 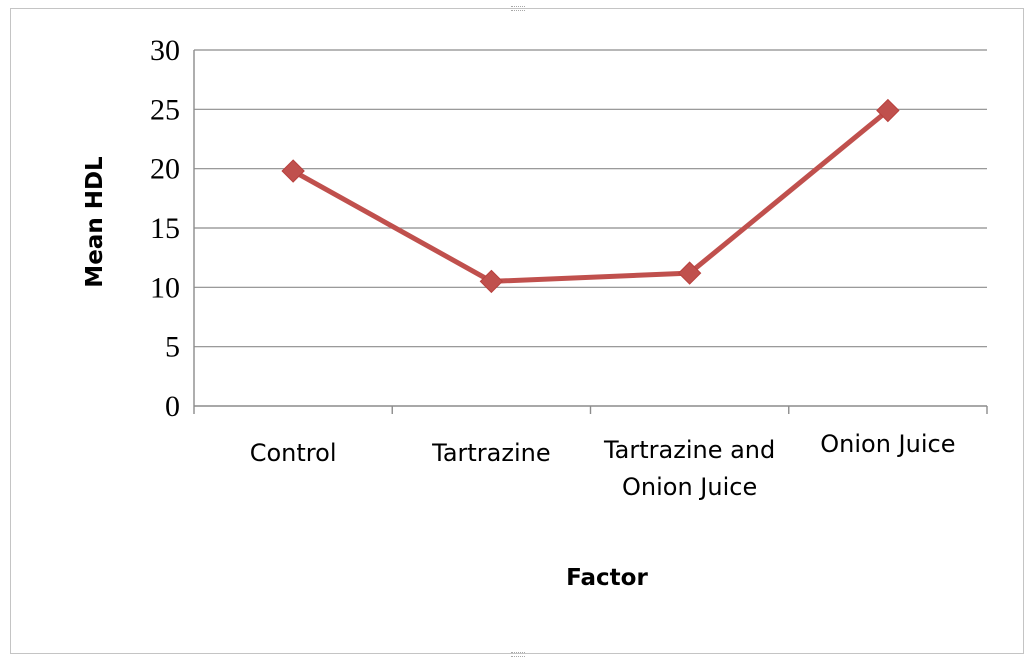 I want to click on y-tick-label: 15, so click(x=165, y=228).